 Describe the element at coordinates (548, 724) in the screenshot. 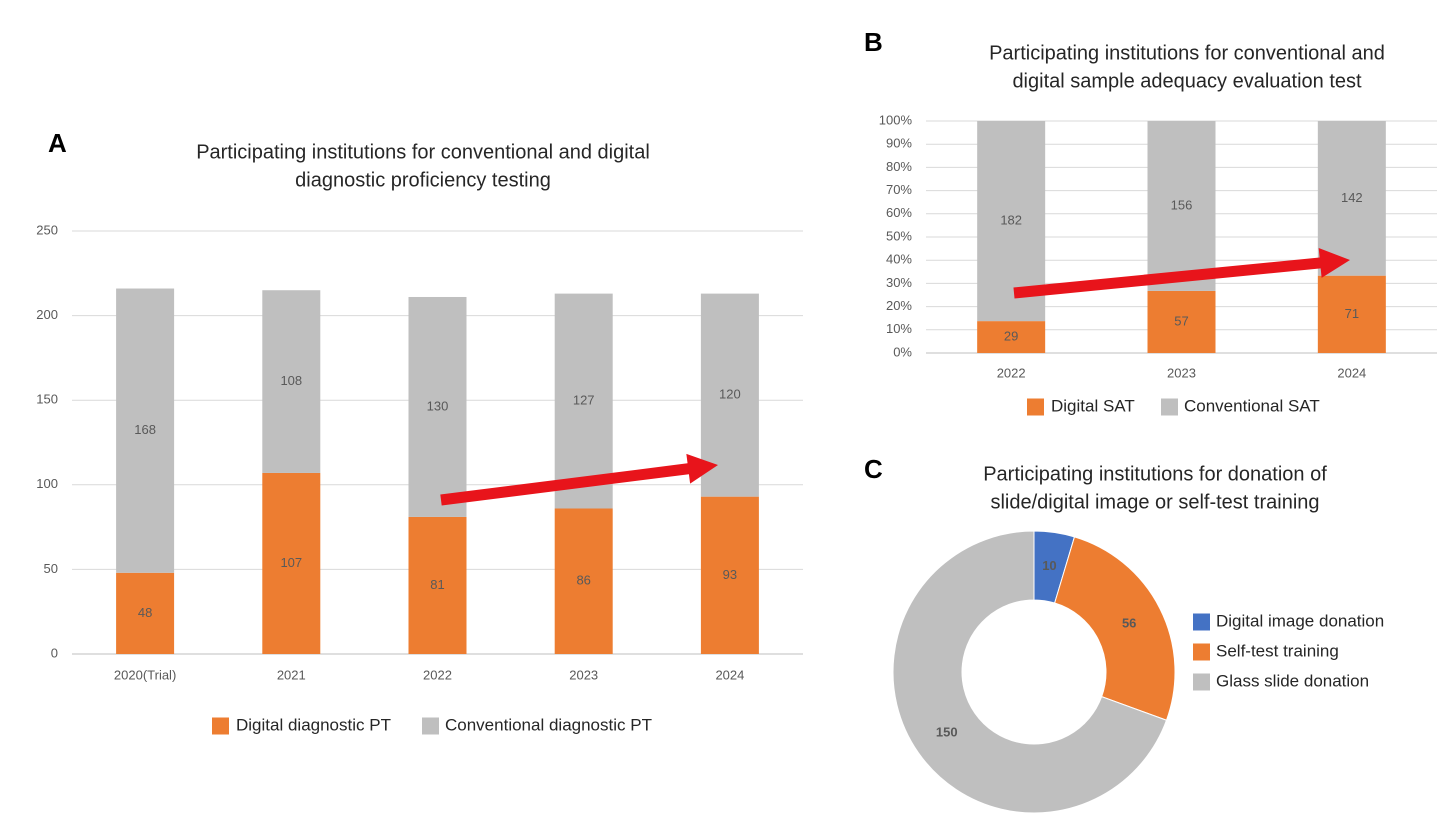

I see `legend-label: Conventional diagnostic PT` at that location.